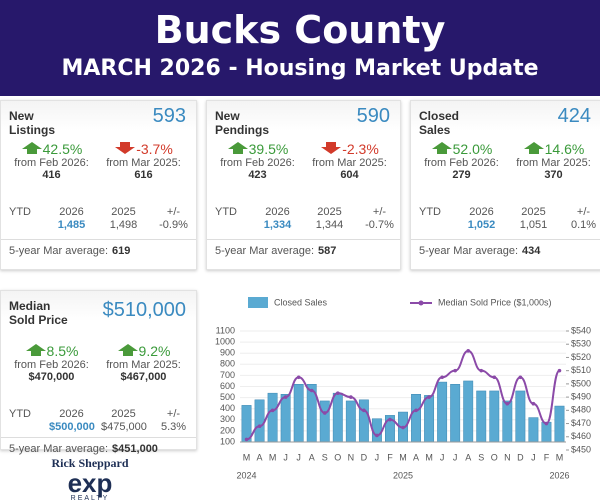 The width and height of the screenshot is (600, 502). What do you see at coordinates (242, 123) in the screenshot?
I see `card-title: New Pendings` at bounding box center [242, 123].